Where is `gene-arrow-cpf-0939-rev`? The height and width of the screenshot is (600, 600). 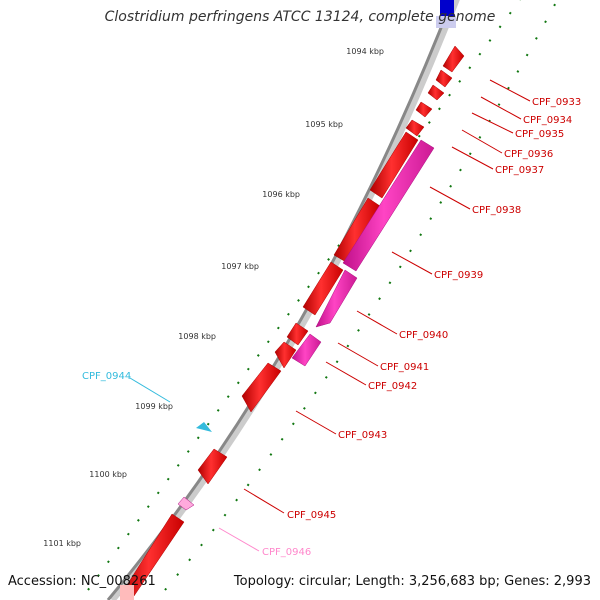
gene-arrow-cpf-0939-rev is located at coordinates (336, 298).